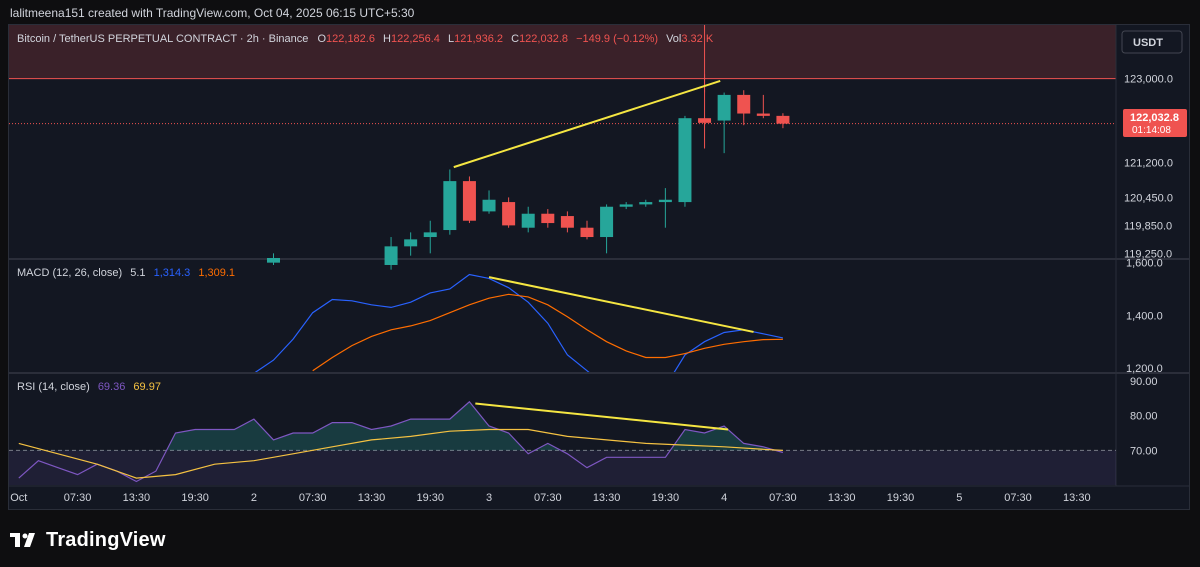 This screenshot has height=567, width=1200. What do you see at coordinates (666, 498) in the screenshot?
I see `time-tick-label-11: 19:30` at bounding box center [666, 498].